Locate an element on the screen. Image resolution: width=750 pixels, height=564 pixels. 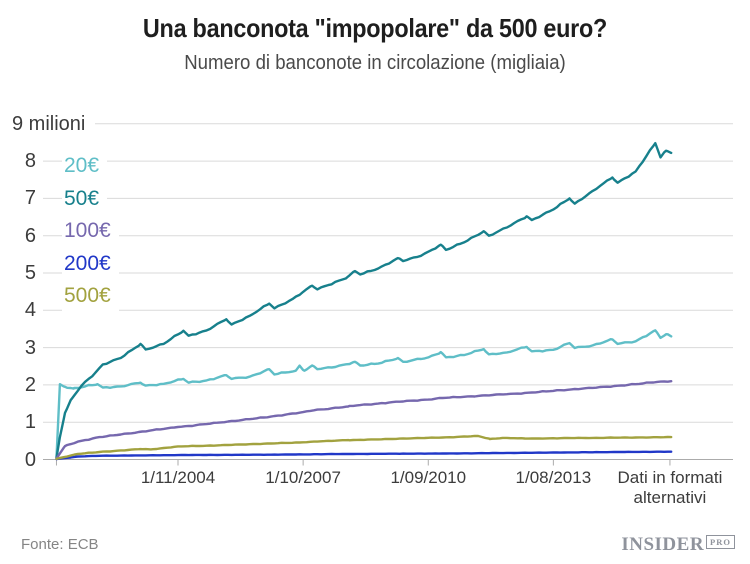
series-line-200-euro is located at coordinates (364, 455).